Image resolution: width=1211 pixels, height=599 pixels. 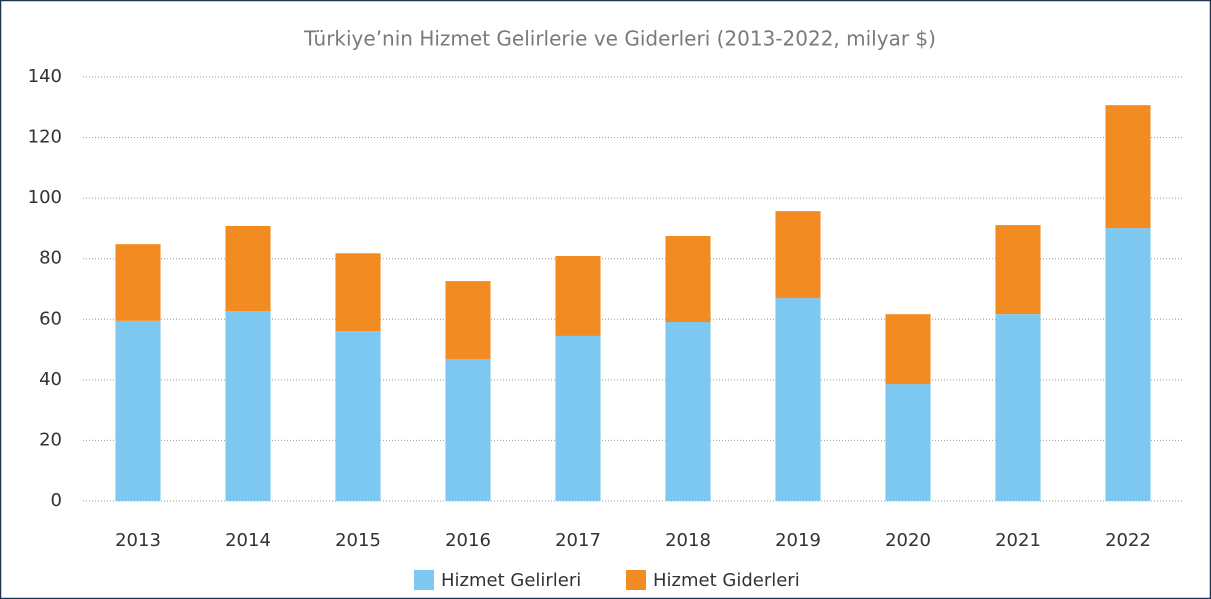 I want to click on x-tick-label: 2018, so click(x=688, y=540).